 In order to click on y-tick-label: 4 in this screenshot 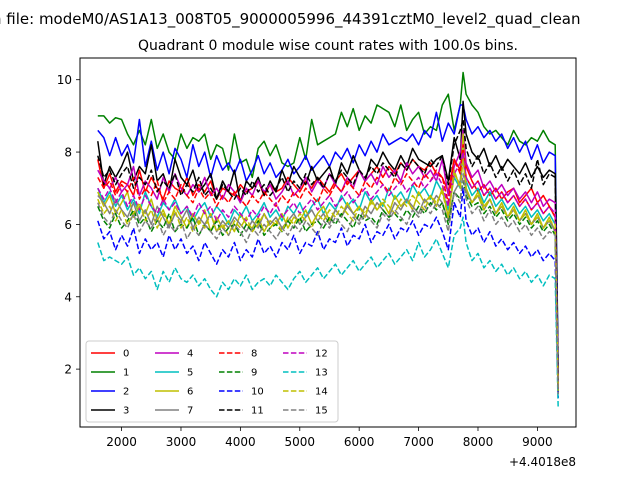, I will do `click(68, 297)`.